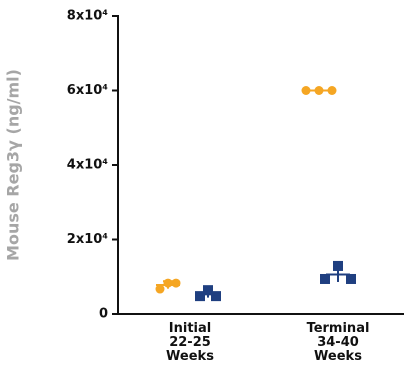  I want to click on x-tick-group: Terminal 34-40 Weeks, so click(338, 343).